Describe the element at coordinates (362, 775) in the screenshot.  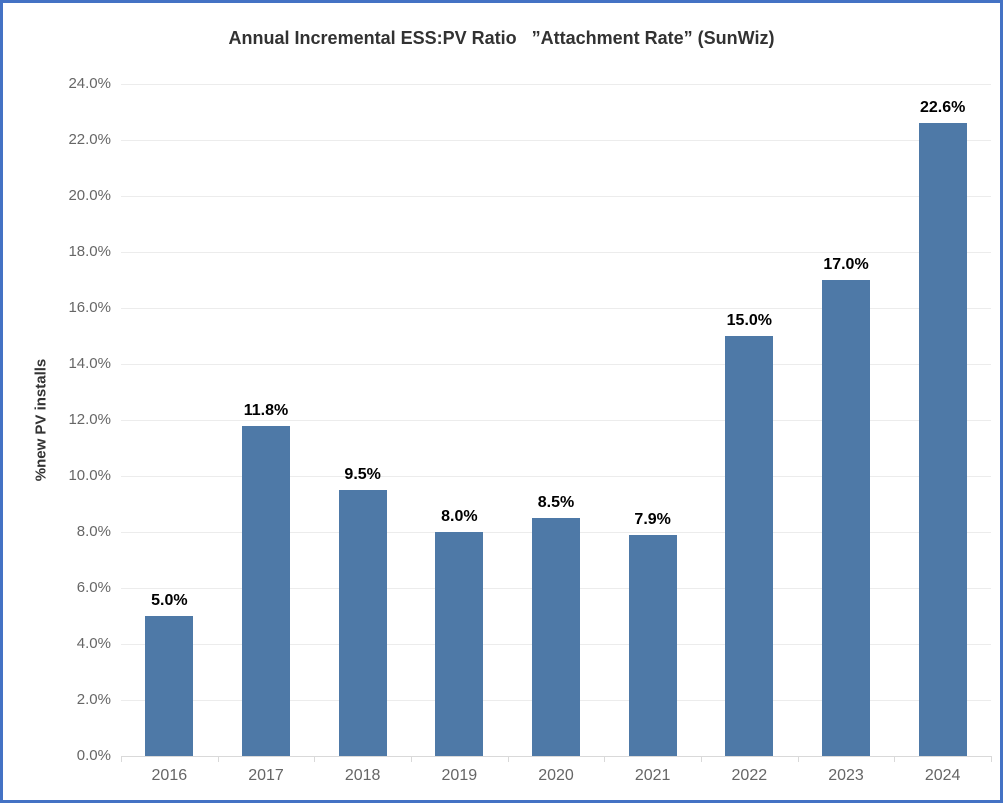
I see `x-tick-label: 2018` at that location.